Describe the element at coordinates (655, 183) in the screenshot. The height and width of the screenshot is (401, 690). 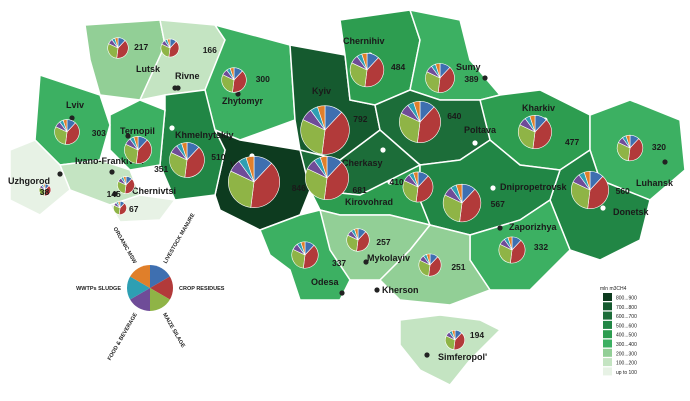
I see `city-label-luhansk: Luhansk` at that location.